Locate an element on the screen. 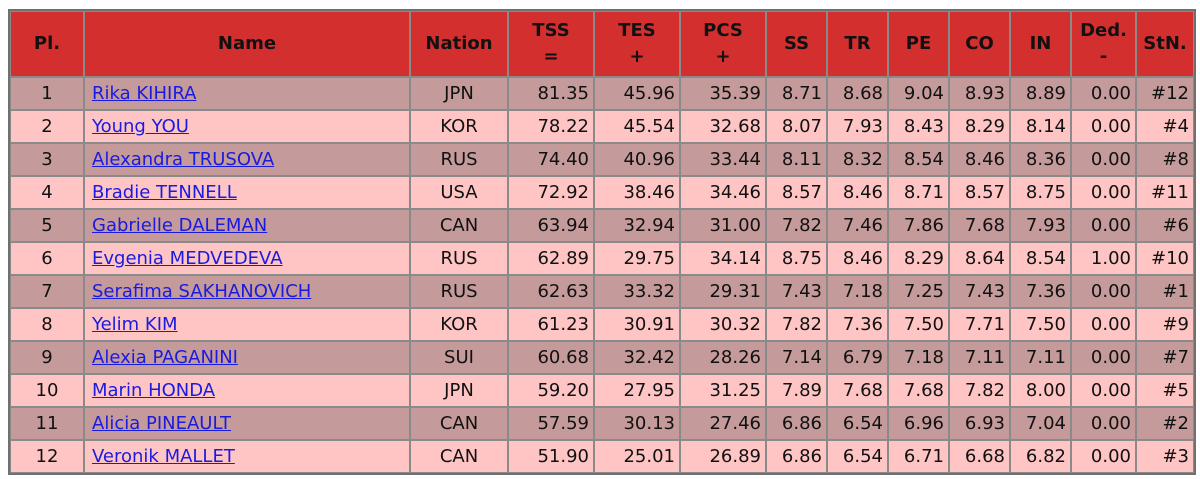 The height and width of the screenshot is (479, 1200). cell-tr: 6.54 is located at coordinates (857, 423).